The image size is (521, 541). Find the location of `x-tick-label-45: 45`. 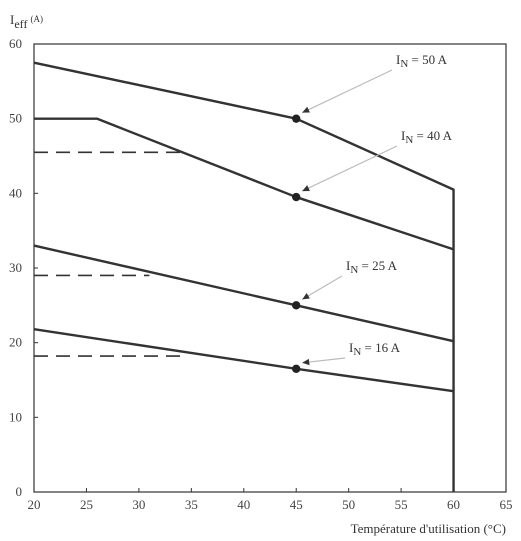

x-tick-label-45: 45 is located at coordinates (296, 504).